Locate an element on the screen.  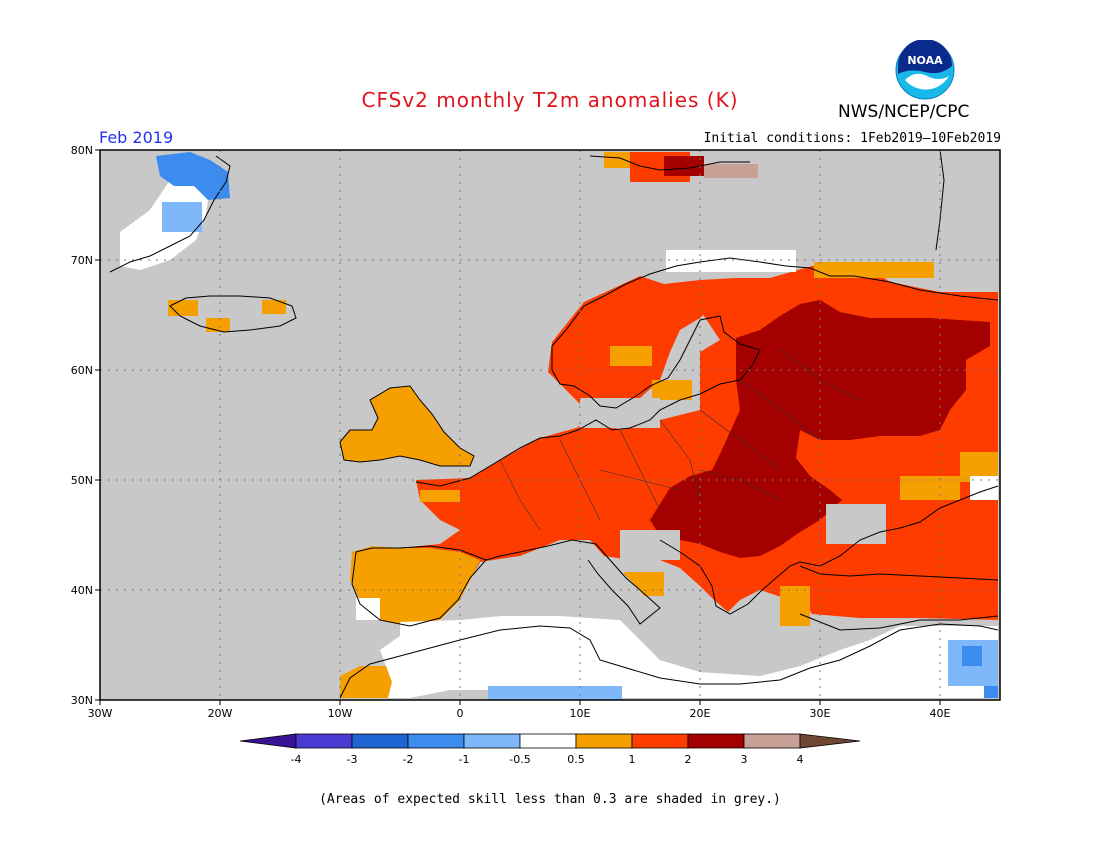
lon-labels: 30W 20W 10W 0 10E 20E 30E 40E is located at coordinates (519, 713).